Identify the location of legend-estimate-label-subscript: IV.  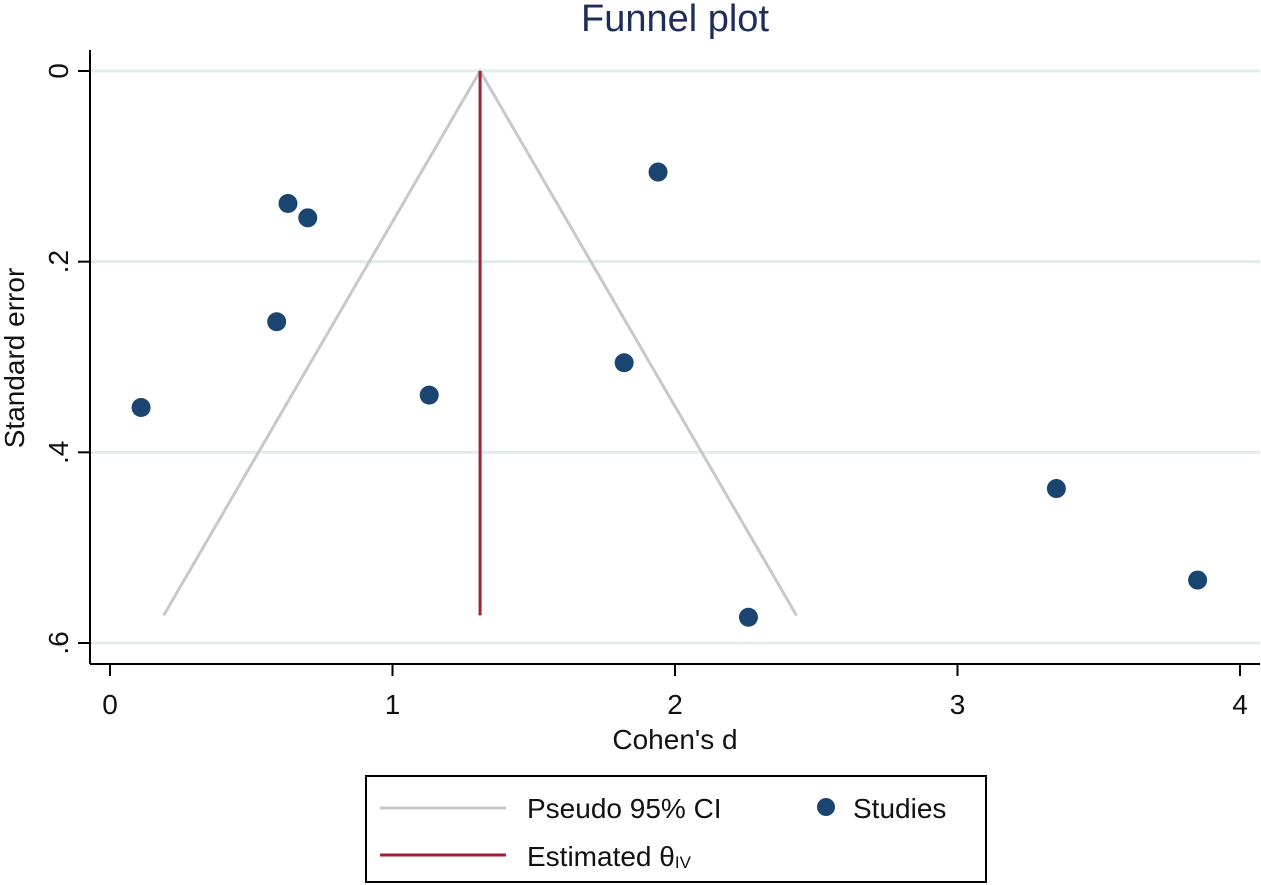
(683, 862).